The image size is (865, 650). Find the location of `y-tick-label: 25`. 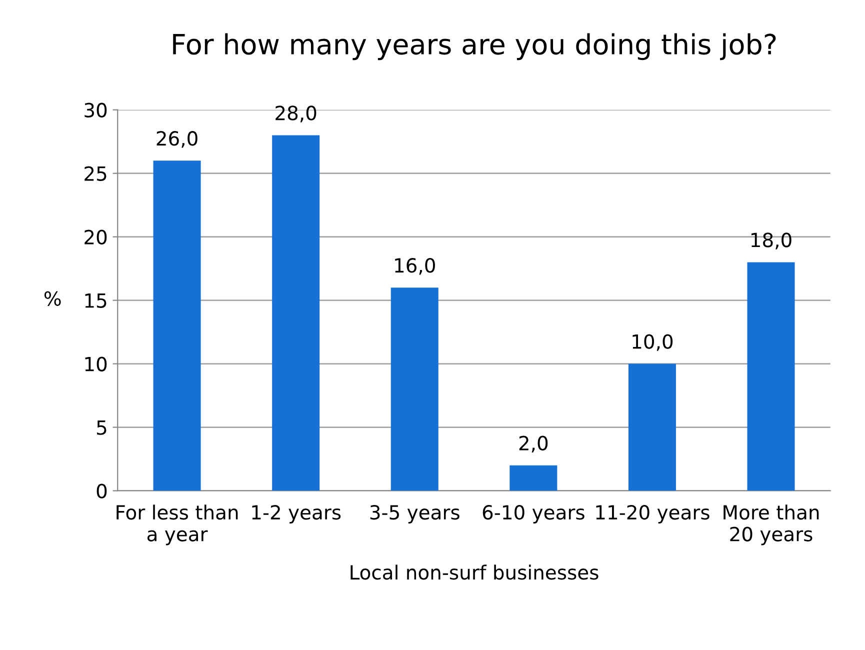

y-tick-label: 25 is located at coordinates (95, 173).